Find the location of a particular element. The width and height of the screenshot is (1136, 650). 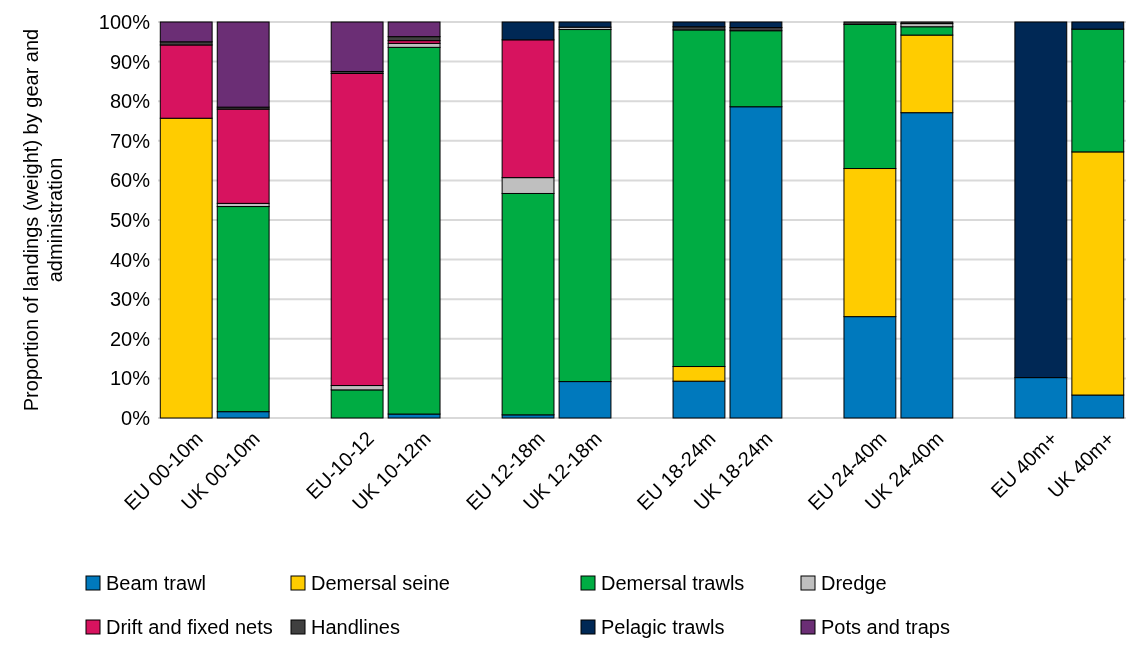

y-tick-label: 60% is located at coordinates (130, 180).